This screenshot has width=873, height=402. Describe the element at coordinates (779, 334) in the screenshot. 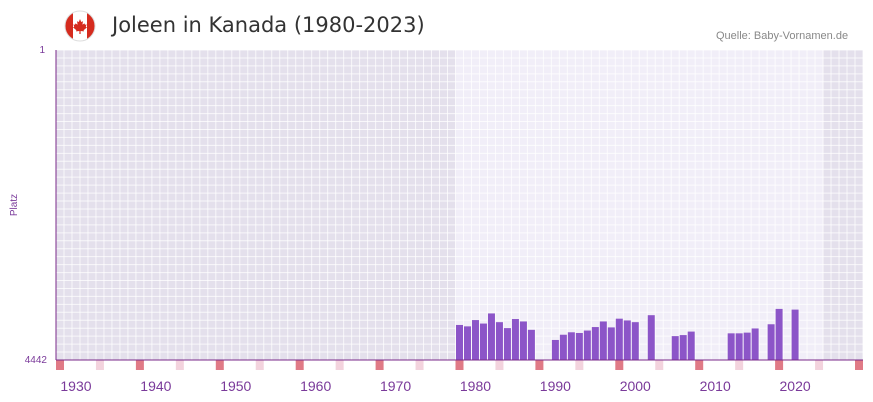

I see `bar-2018` at that location.